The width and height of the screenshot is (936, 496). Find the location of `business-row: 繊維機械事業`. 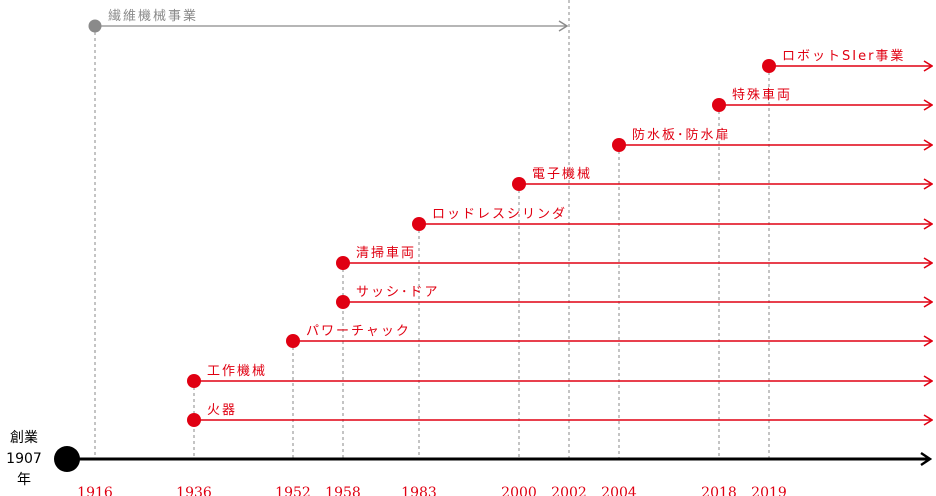

business-row: 繊維機械事業 is located at coordinates (328, 20).